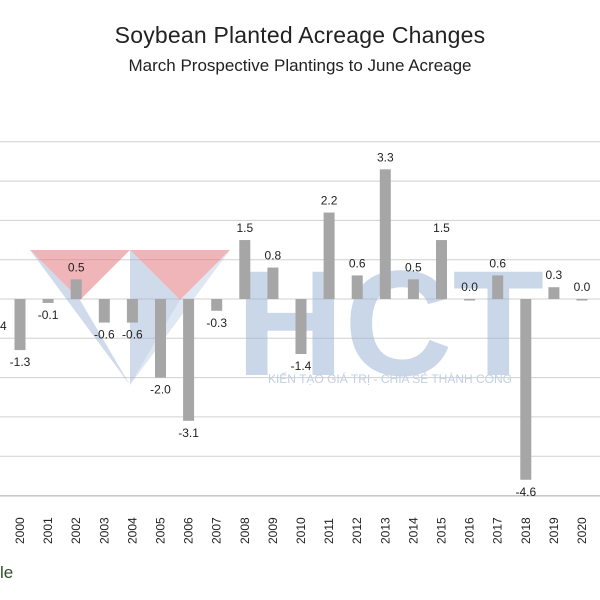 Image resolution: width=600 pixels, height=600 pixels. What do you see at coordinates (329, 201) in the screenshot?
I see `data-label: 2.2` at bounding box center [329, 201].